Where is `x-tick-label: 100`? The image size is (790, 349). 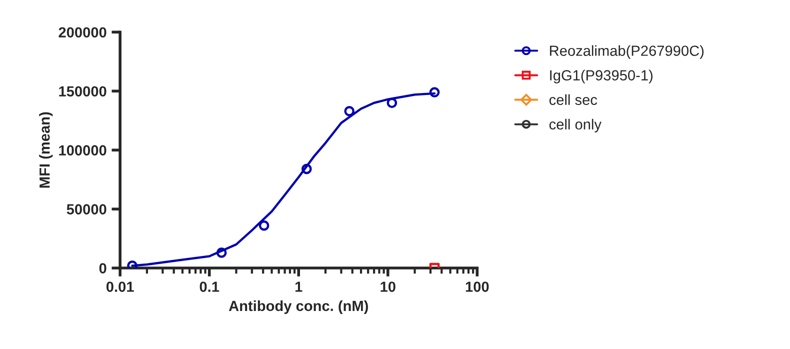
x-tick-label: 100 is located at coordinates (477, 287).